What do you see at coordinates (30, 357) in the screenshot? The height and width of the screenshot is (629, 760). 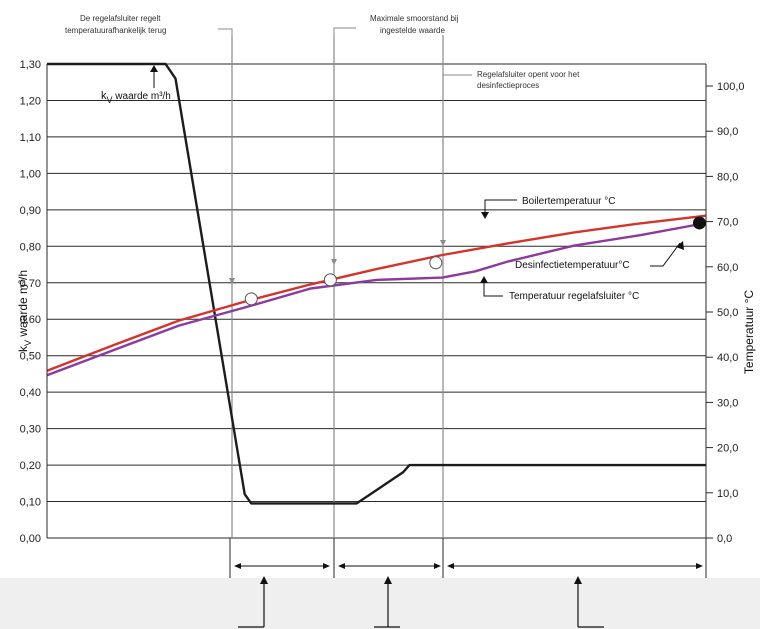 I see `left-tick-label: 0,50` at bounding box center [30, 357].